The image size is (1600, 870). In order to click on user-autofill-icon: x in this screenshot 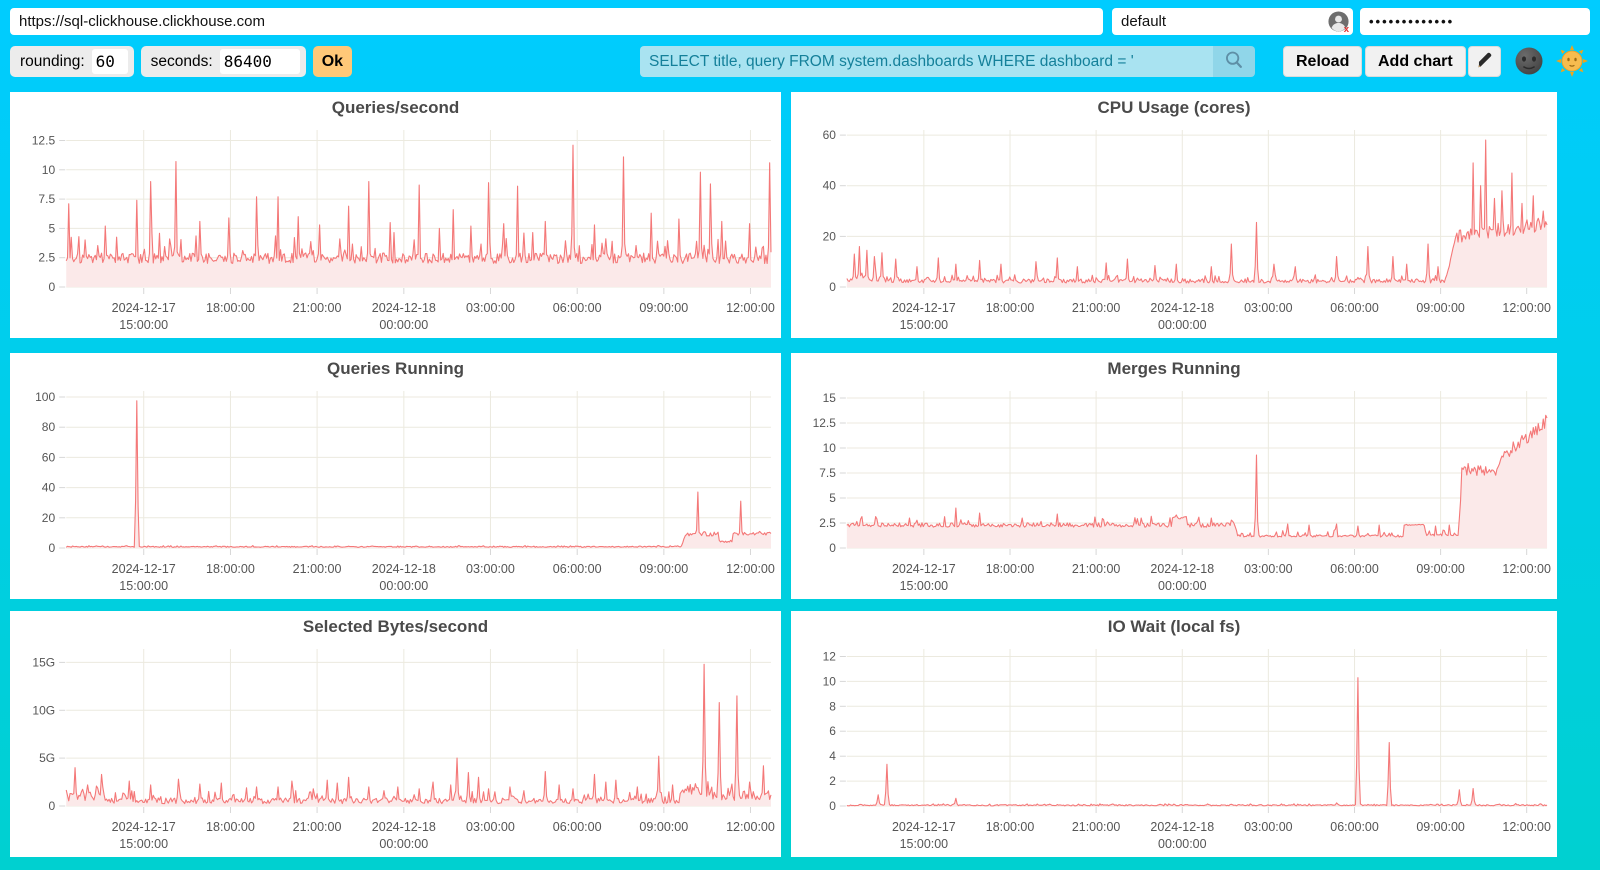, I will do `click(1338, 22)`.